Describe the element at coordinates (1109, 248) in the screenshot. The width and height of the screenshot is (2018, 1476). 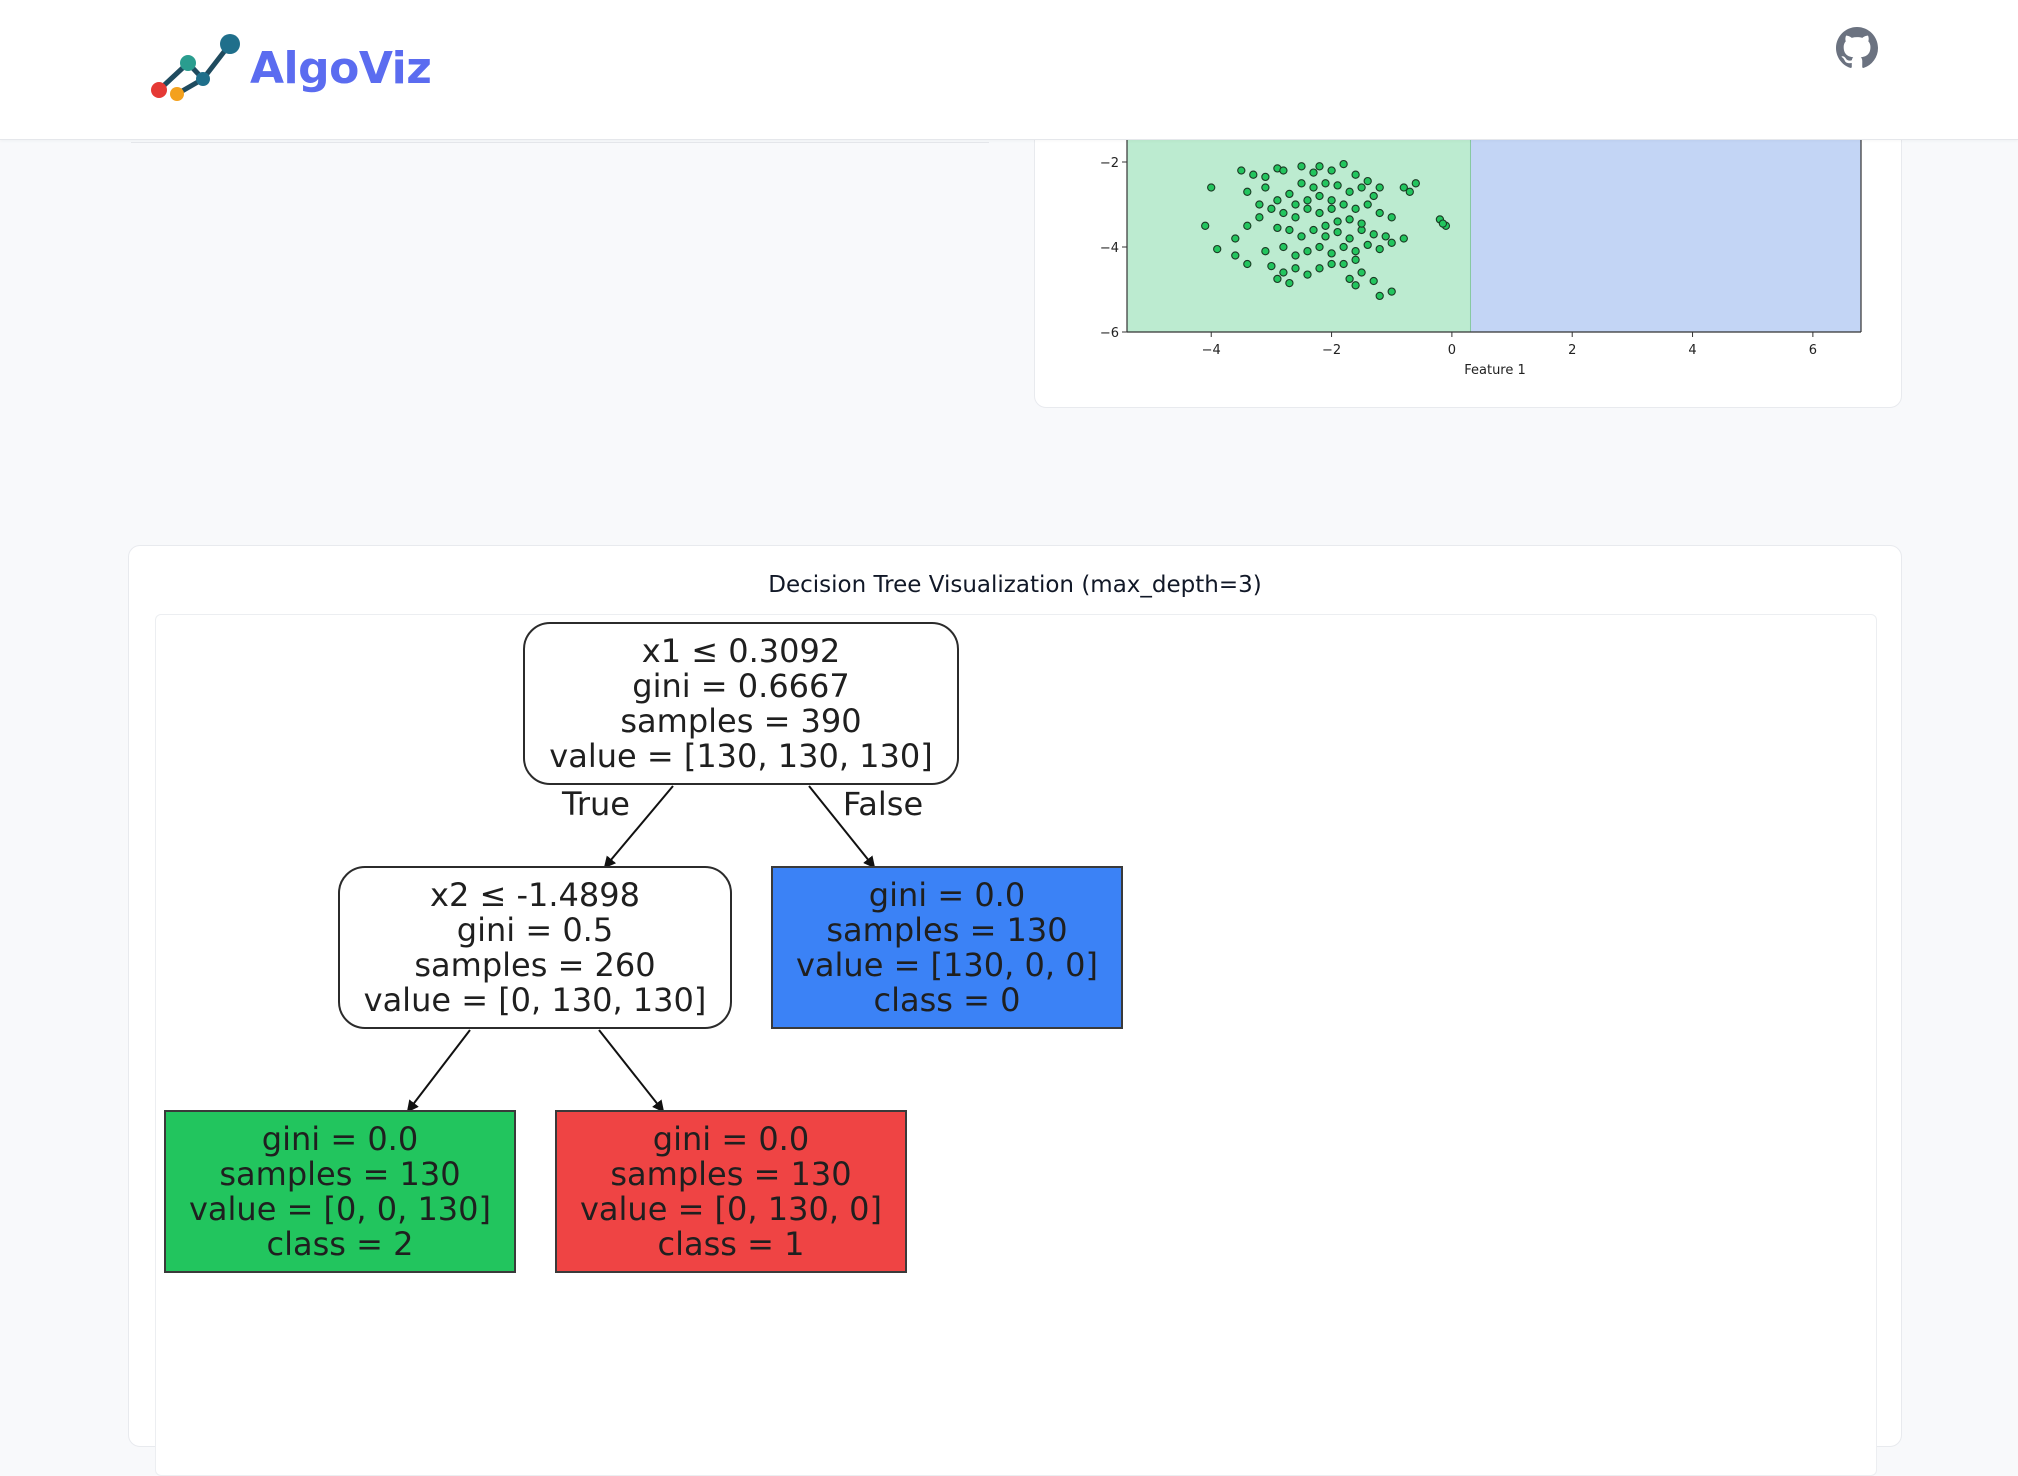
I see `y-tick-label: −4` at that location.